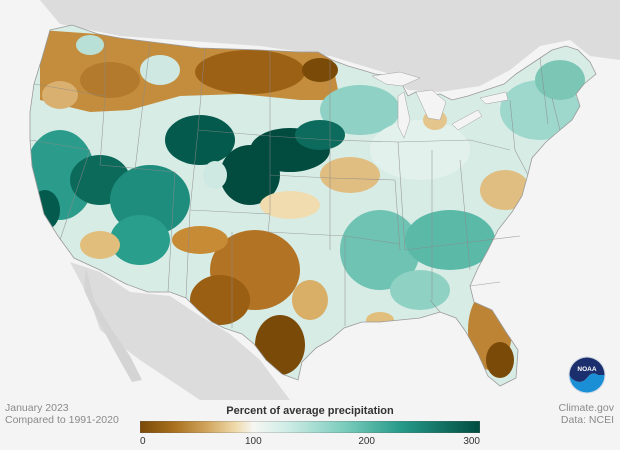 The height and width of the screenshot is (450, 620). Describe the element at coordinates (253, 441) in the screenshot. I see `legend-tick-100: 100` at that location.